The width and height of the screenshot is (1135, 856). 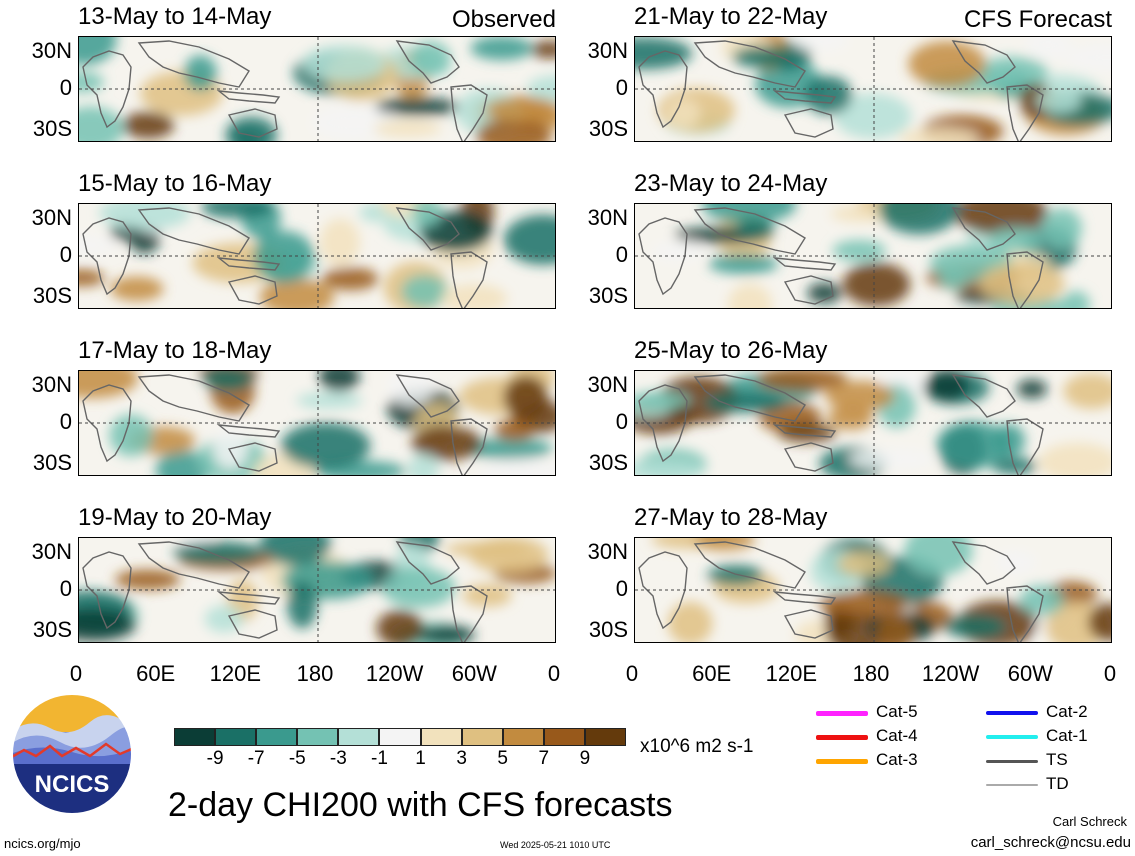 What do you see at coordinates (175, 350) in the screenshot?
I see `panel-title: 17-May to 18-May` at bounding box center [175, 350].